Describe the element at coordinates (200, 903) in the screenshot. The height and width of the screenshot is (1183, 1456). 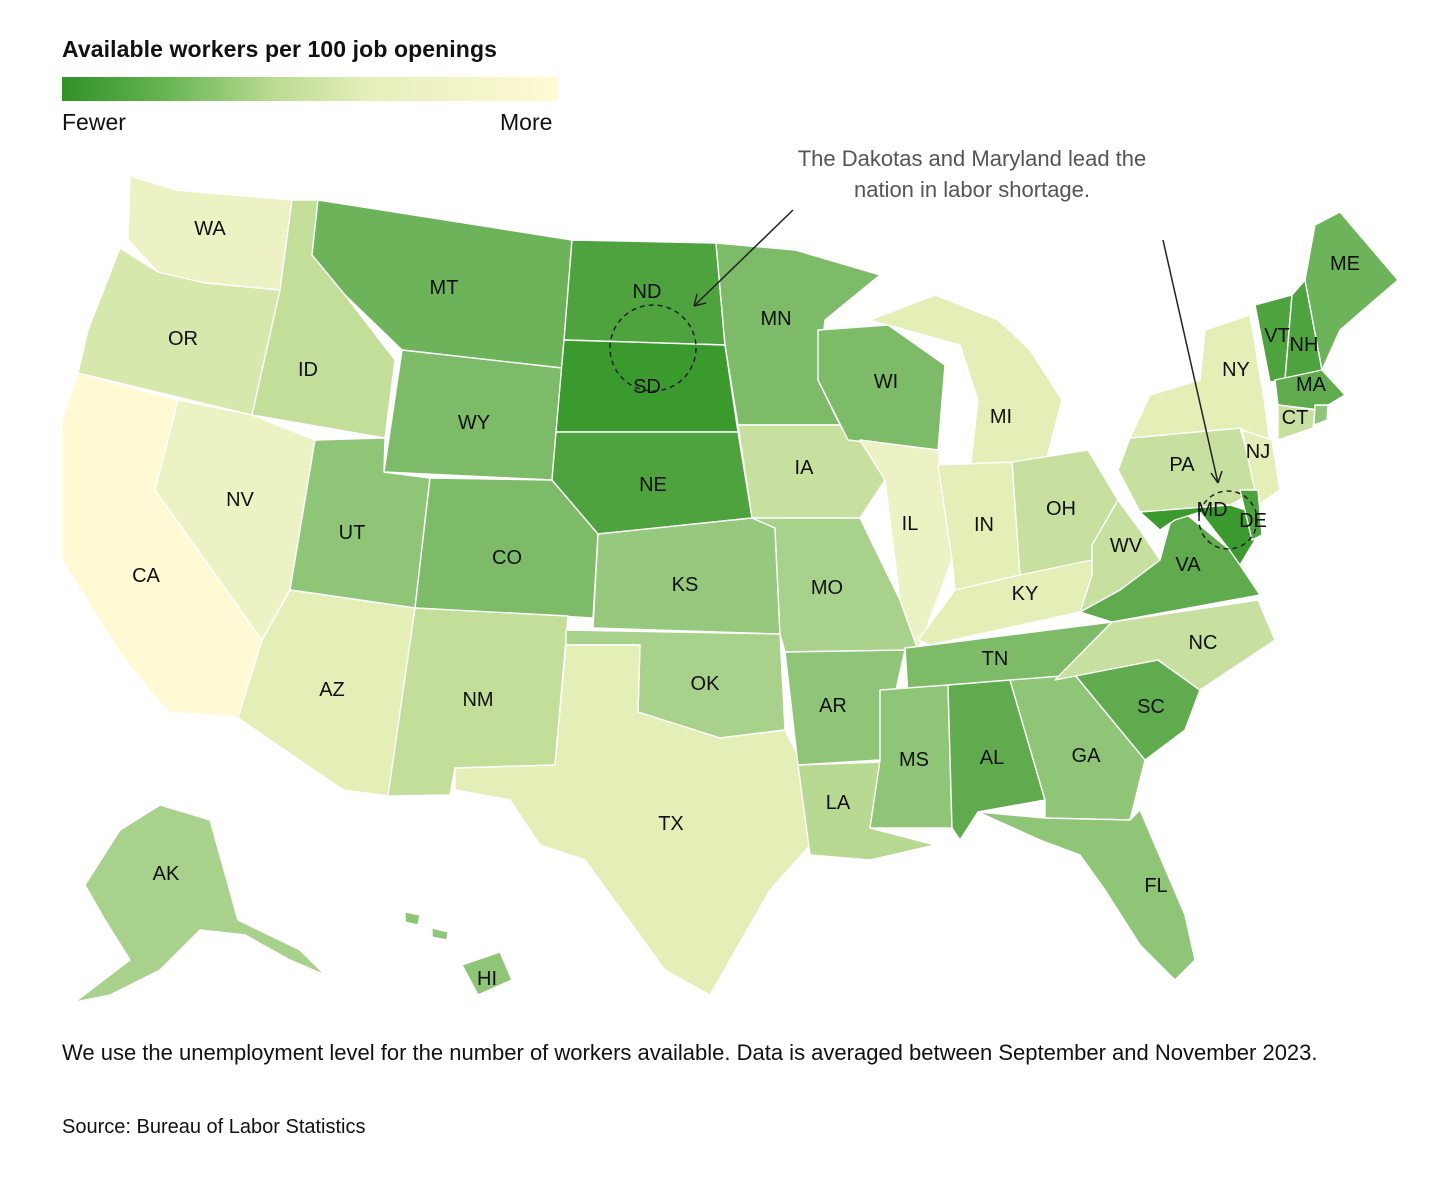
I see `state-ak` at that location.